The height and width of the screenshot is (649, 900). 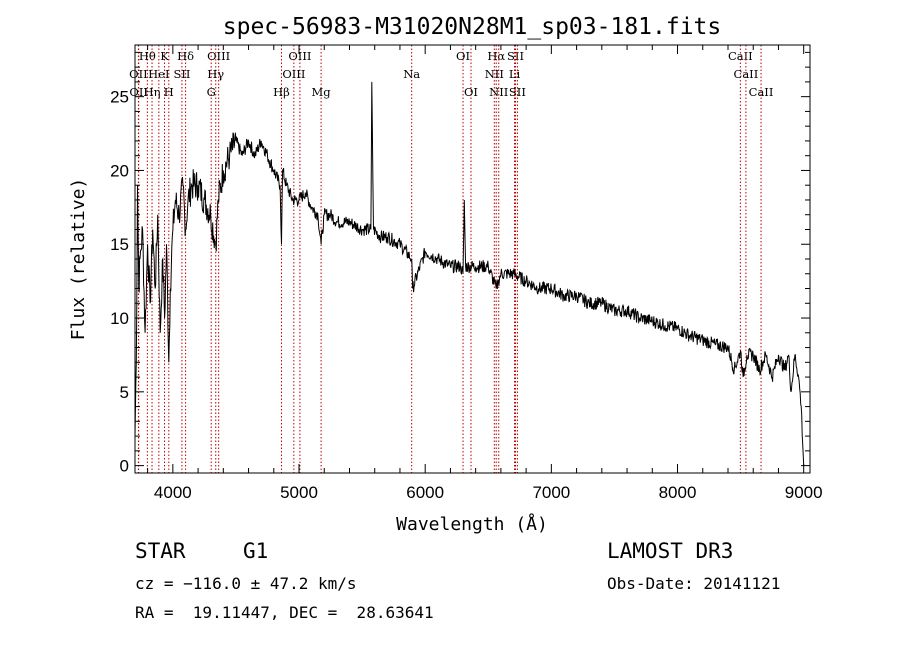 What do you see at coordinates (169, 92) in the screenshot?
I see `line-label: H` at bounding box center [169, 92].